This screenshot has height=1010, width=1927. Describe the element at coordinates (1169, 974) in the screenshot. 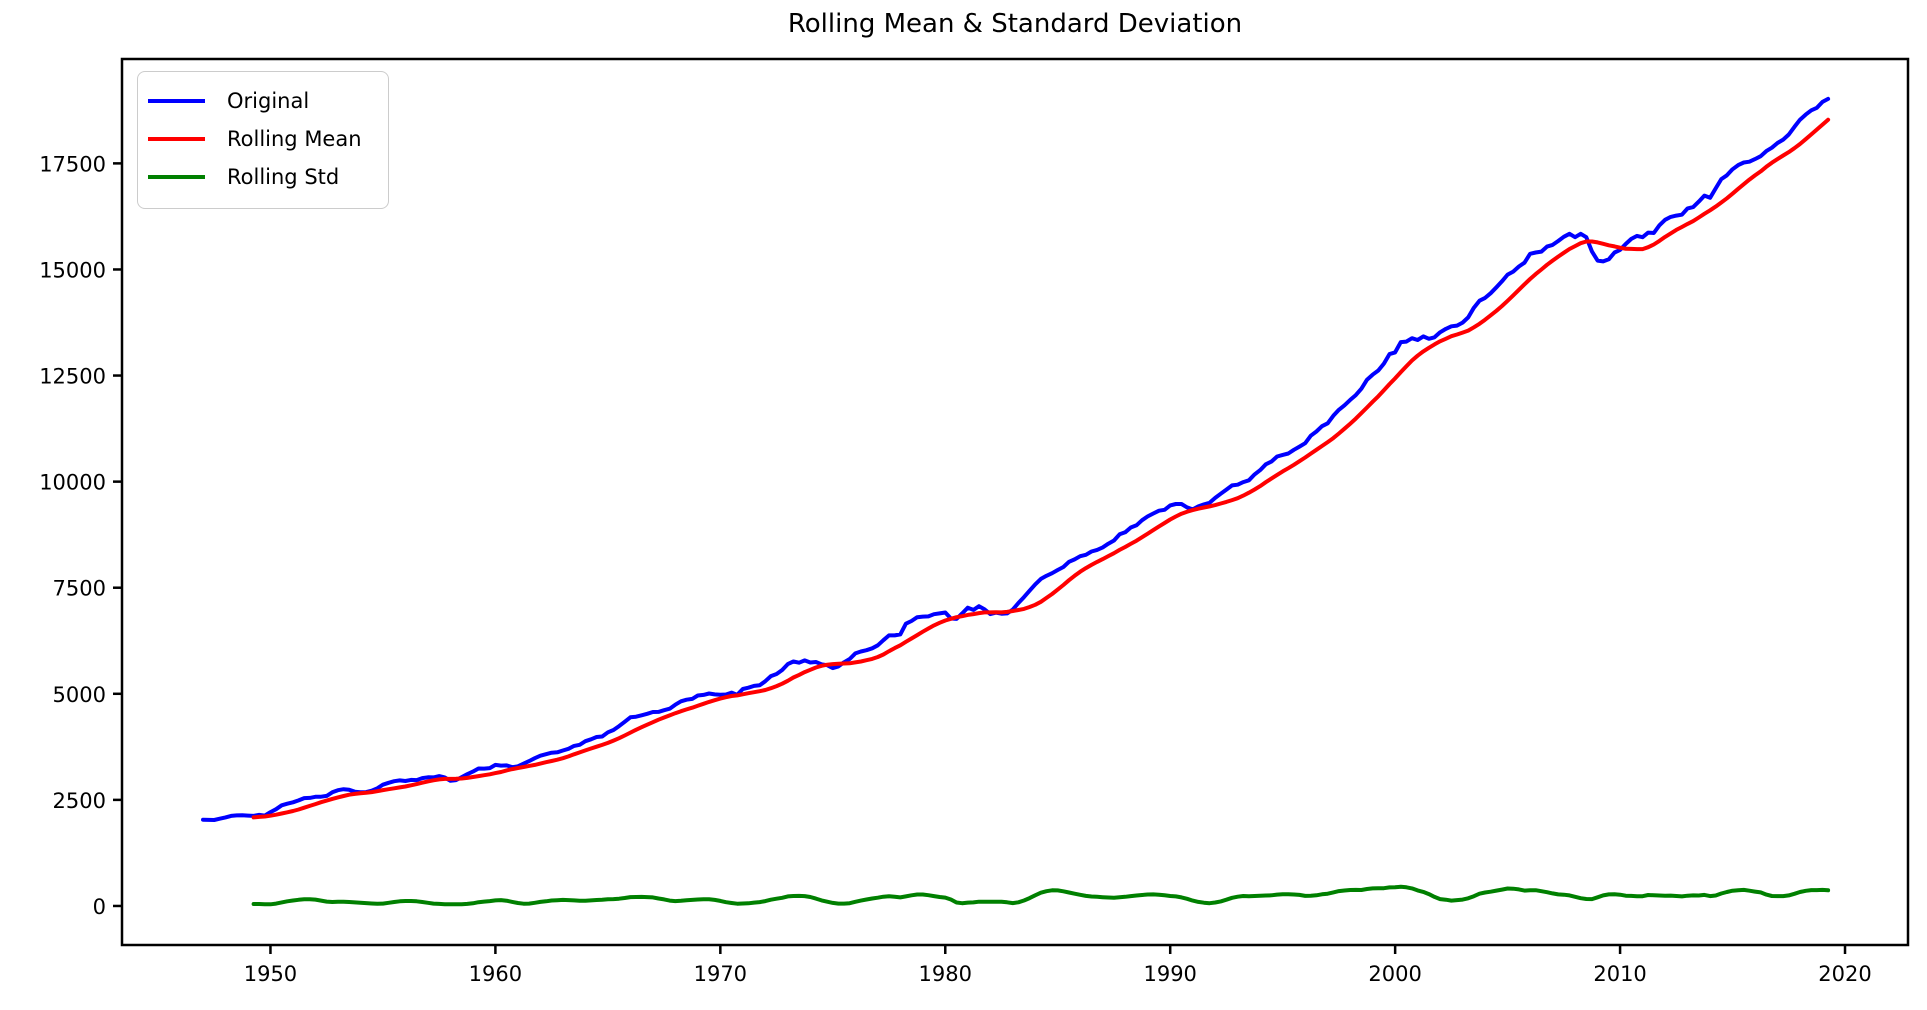

I see `x-tick-label: 1990` at that location.